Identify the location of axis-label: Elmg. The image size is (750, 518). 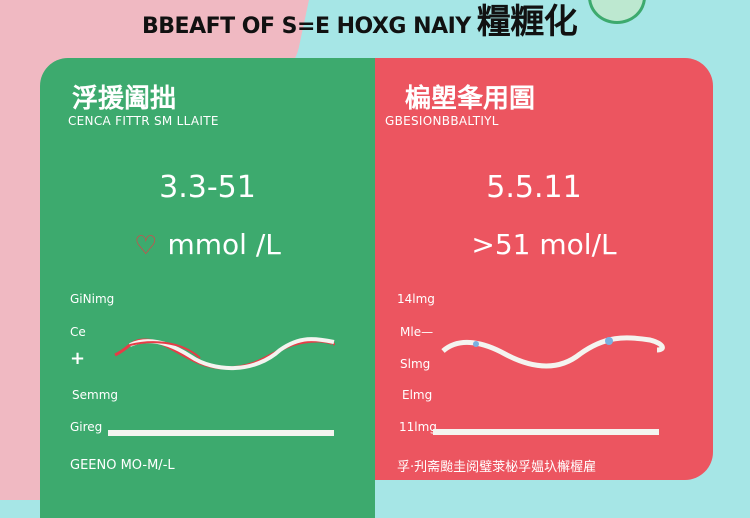
(417, 395).